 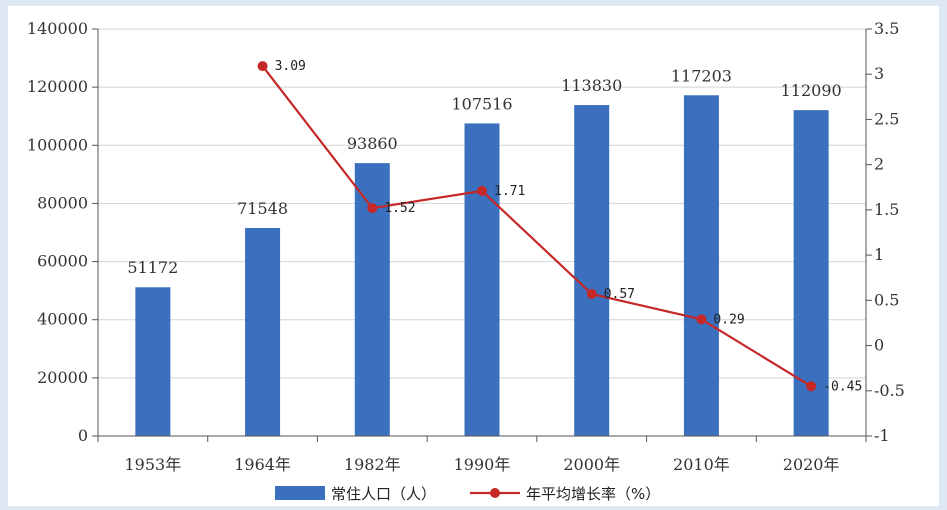 I want to click on left-tick-label: 120000, so click(x=57, y=86).